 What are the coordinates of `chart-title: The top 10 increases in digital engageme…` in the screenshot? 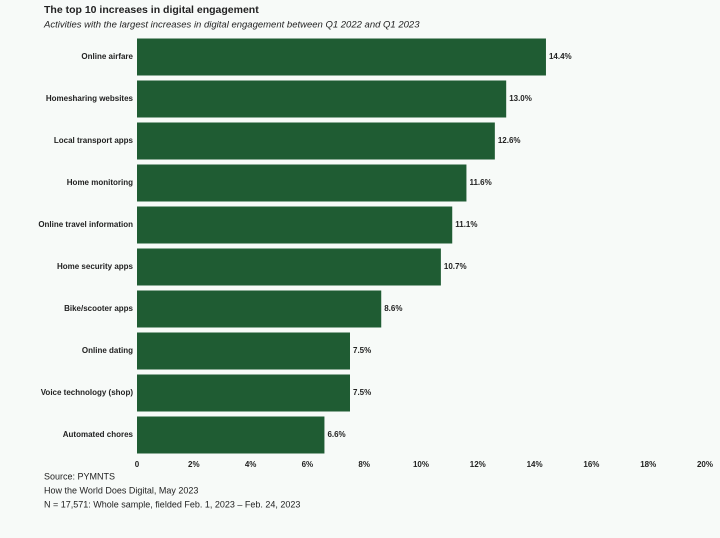 It's located at (151, 10).